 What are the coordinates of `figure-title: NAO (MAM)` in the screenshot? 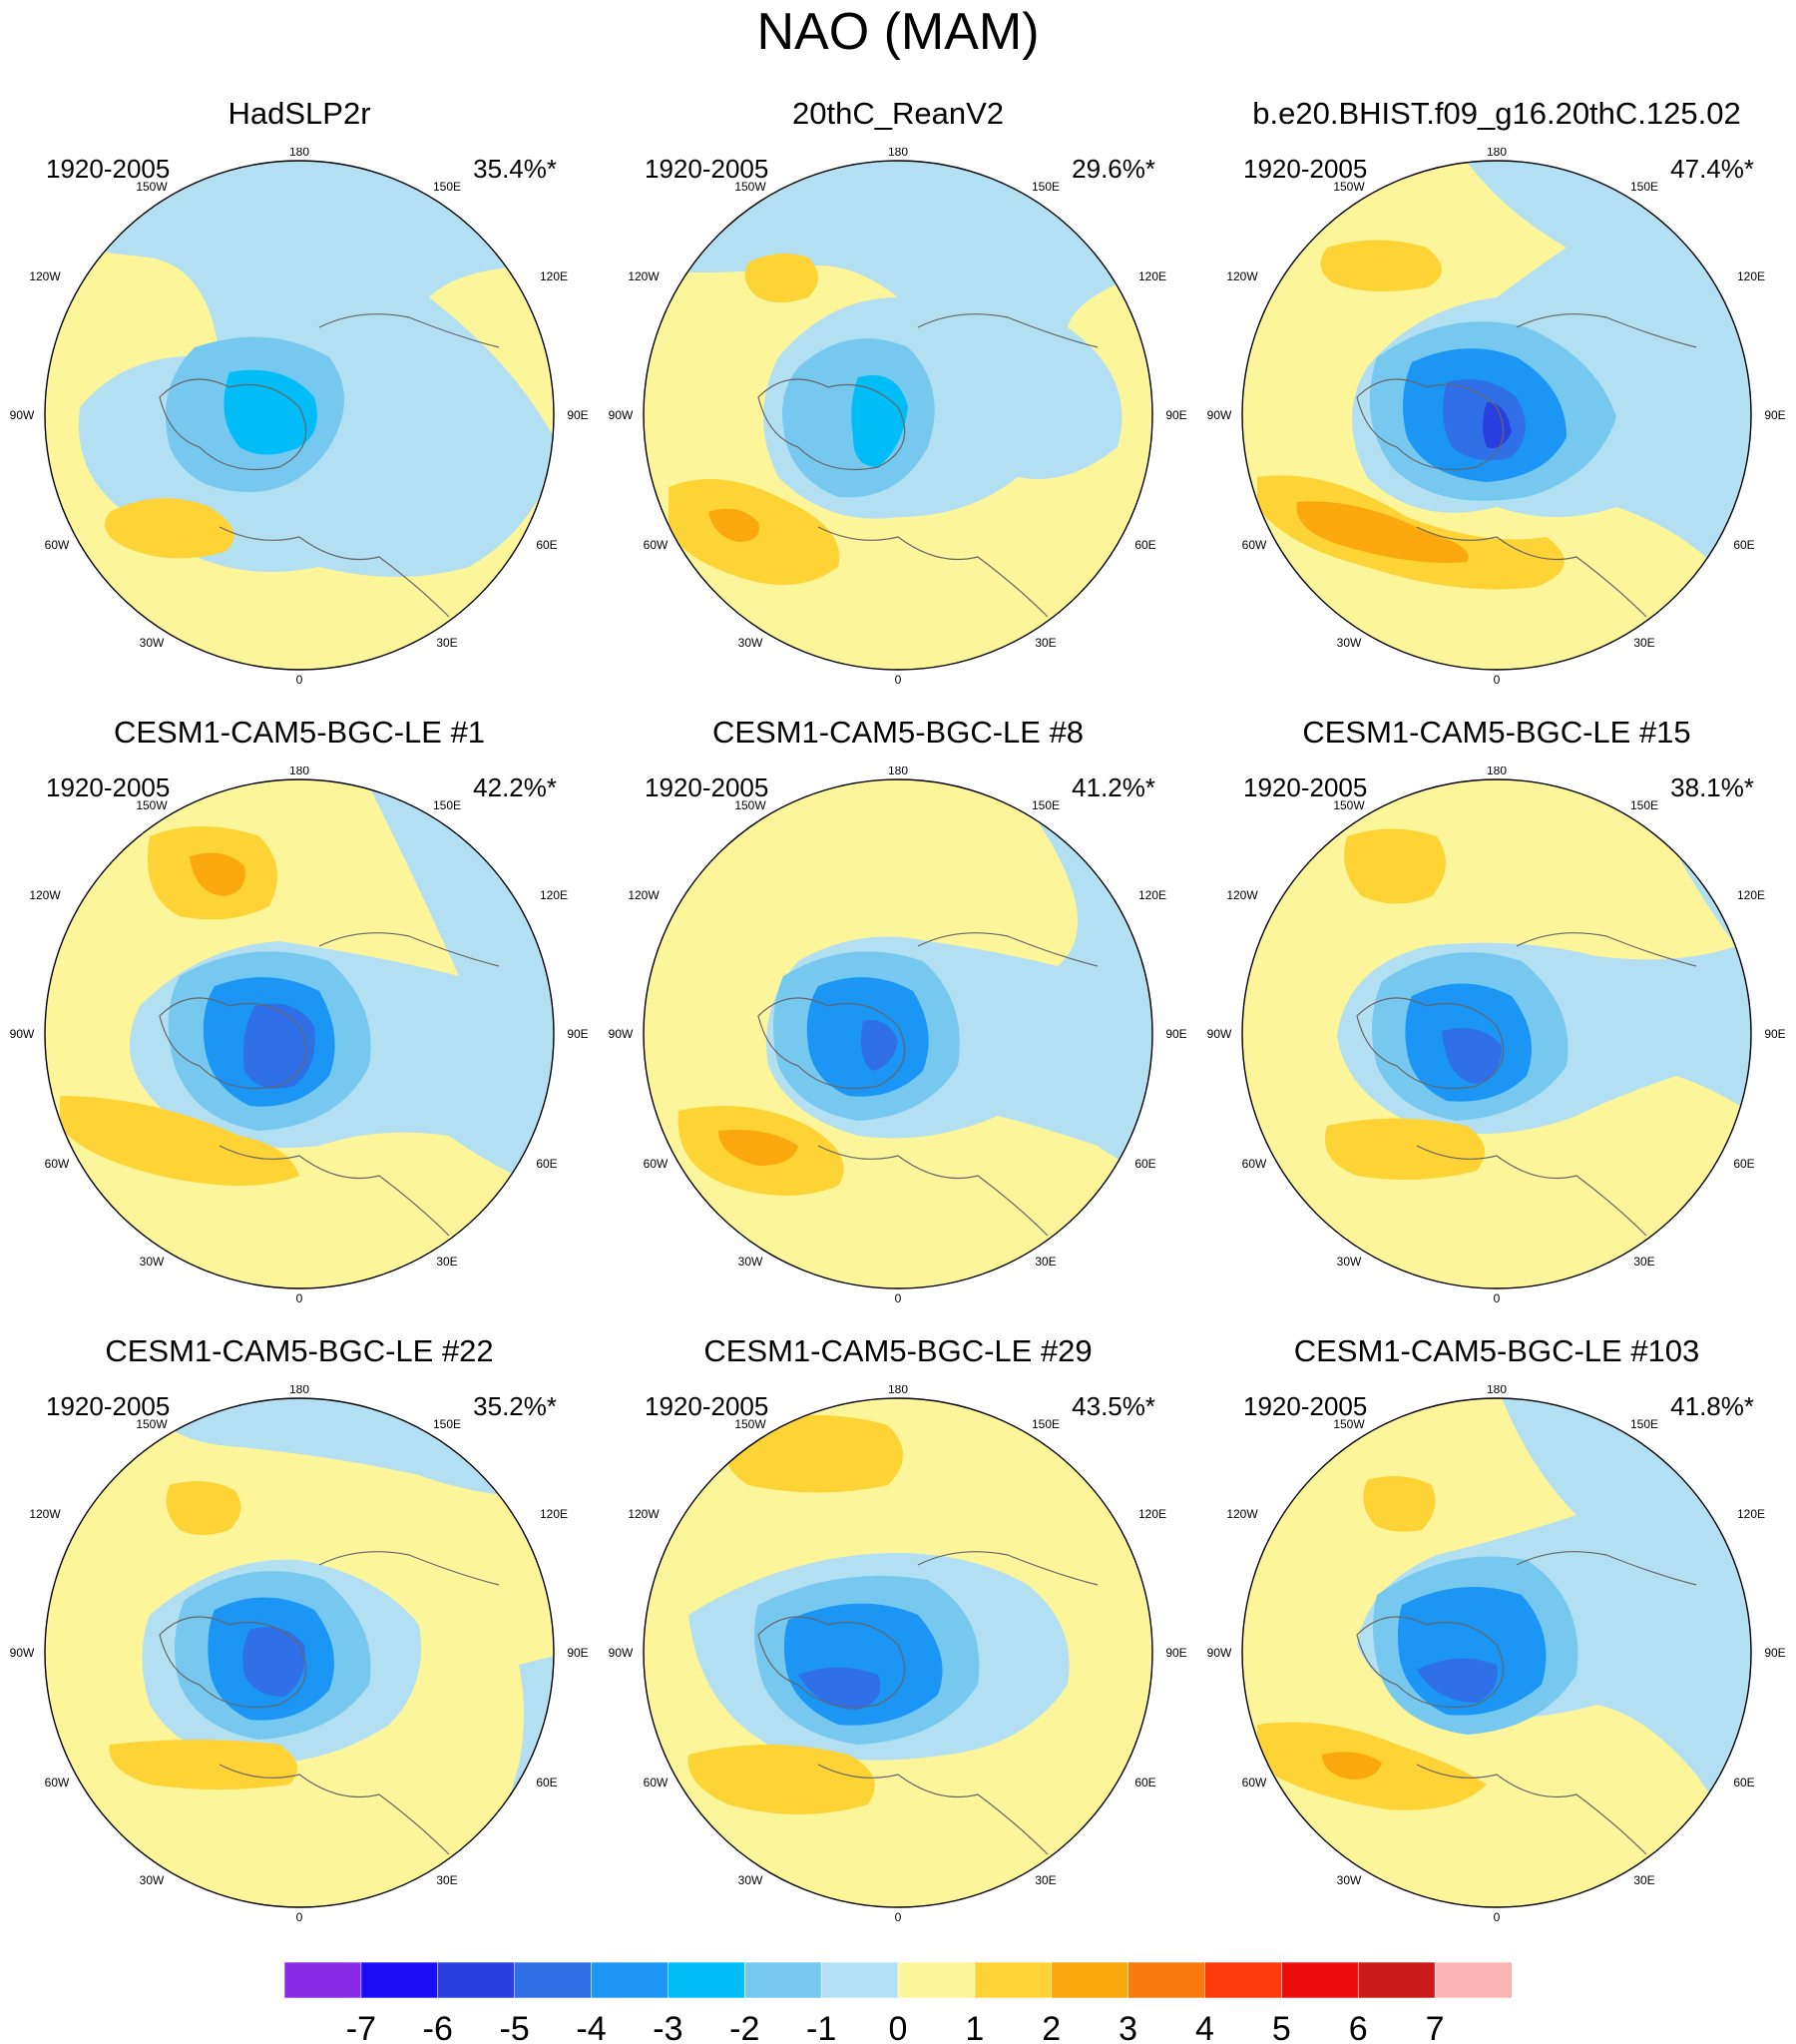 It's located at (898, 32).